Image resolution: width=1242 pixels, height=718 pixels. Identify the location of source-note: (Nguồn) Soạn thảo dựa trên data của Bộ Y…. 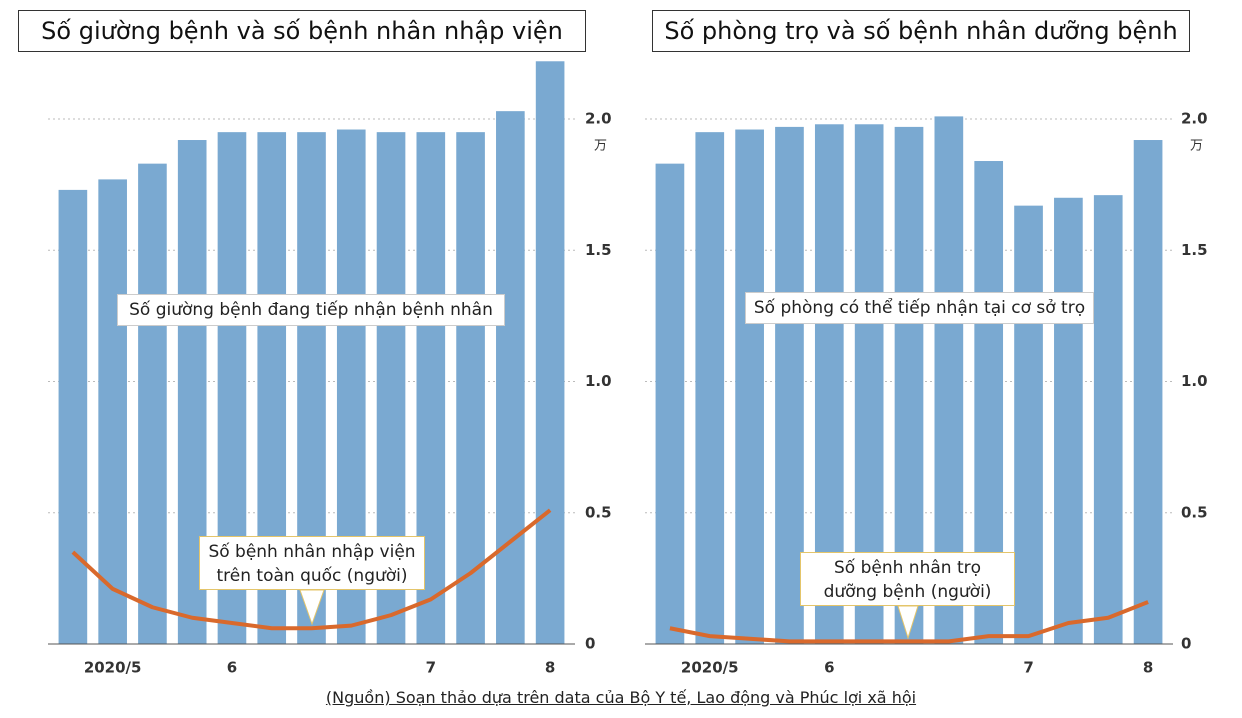
(621, 697).